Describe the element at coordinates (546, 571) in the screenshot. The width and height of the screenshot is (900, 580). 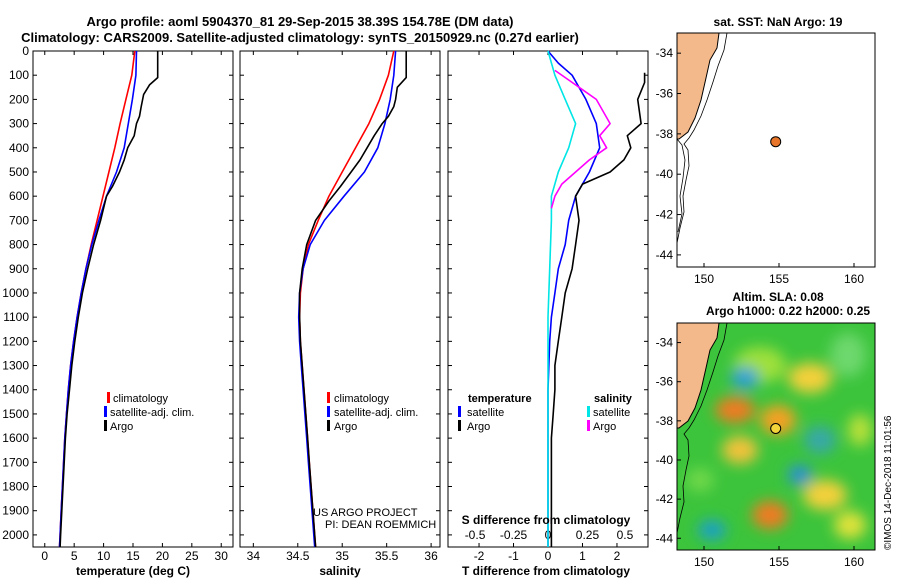
I see `difference-xlabel-t: T difference from climatology` at that location.